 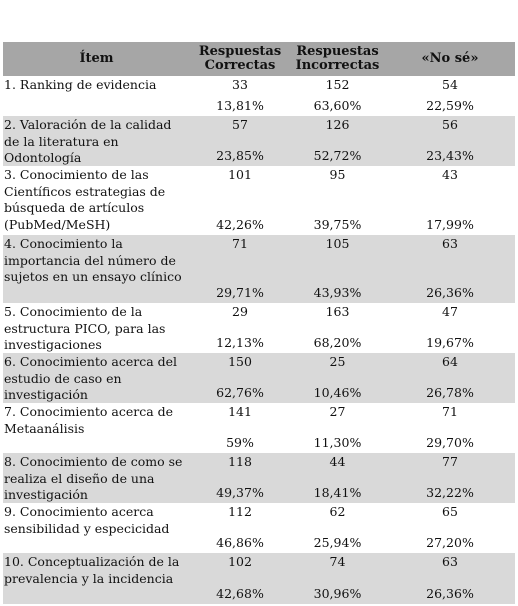 I want to click on value-cell: 44 18,41%, so click(x=337, y=478).